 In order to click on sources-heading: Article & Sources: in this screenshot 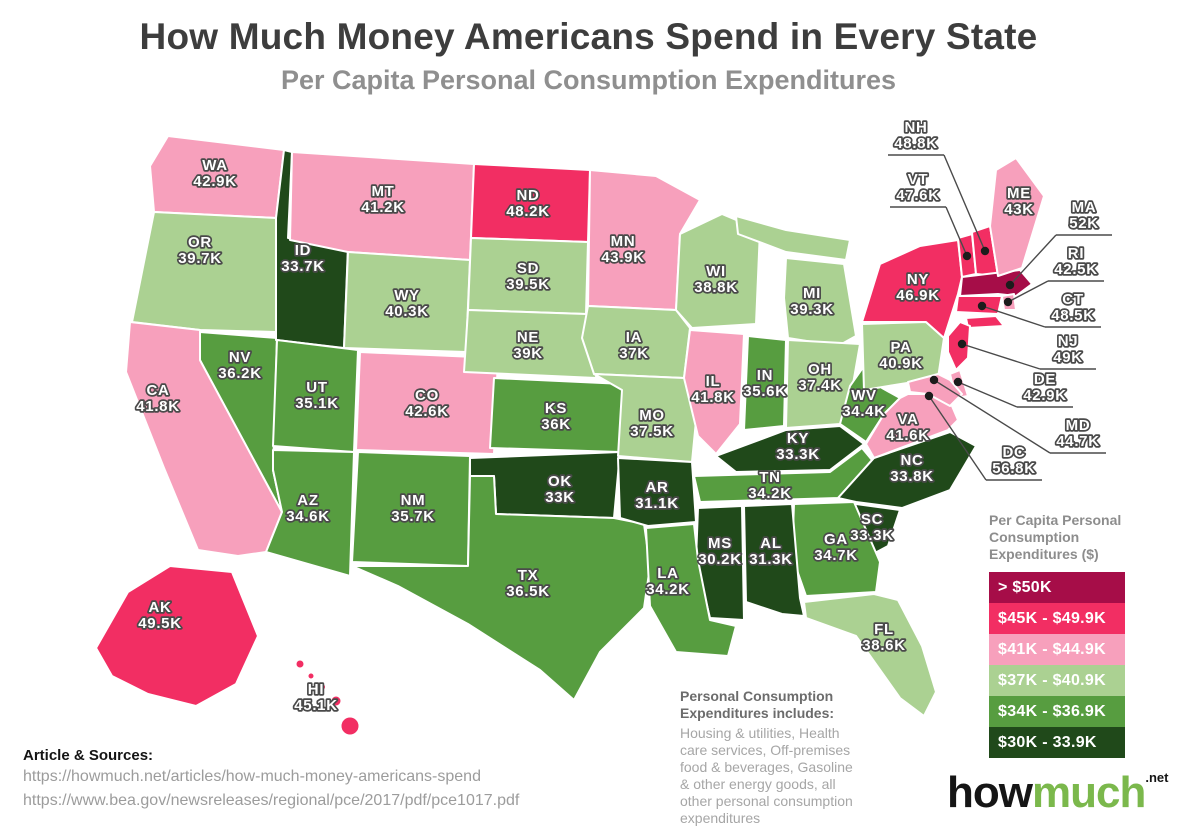, I will do `click(88, 755)`.